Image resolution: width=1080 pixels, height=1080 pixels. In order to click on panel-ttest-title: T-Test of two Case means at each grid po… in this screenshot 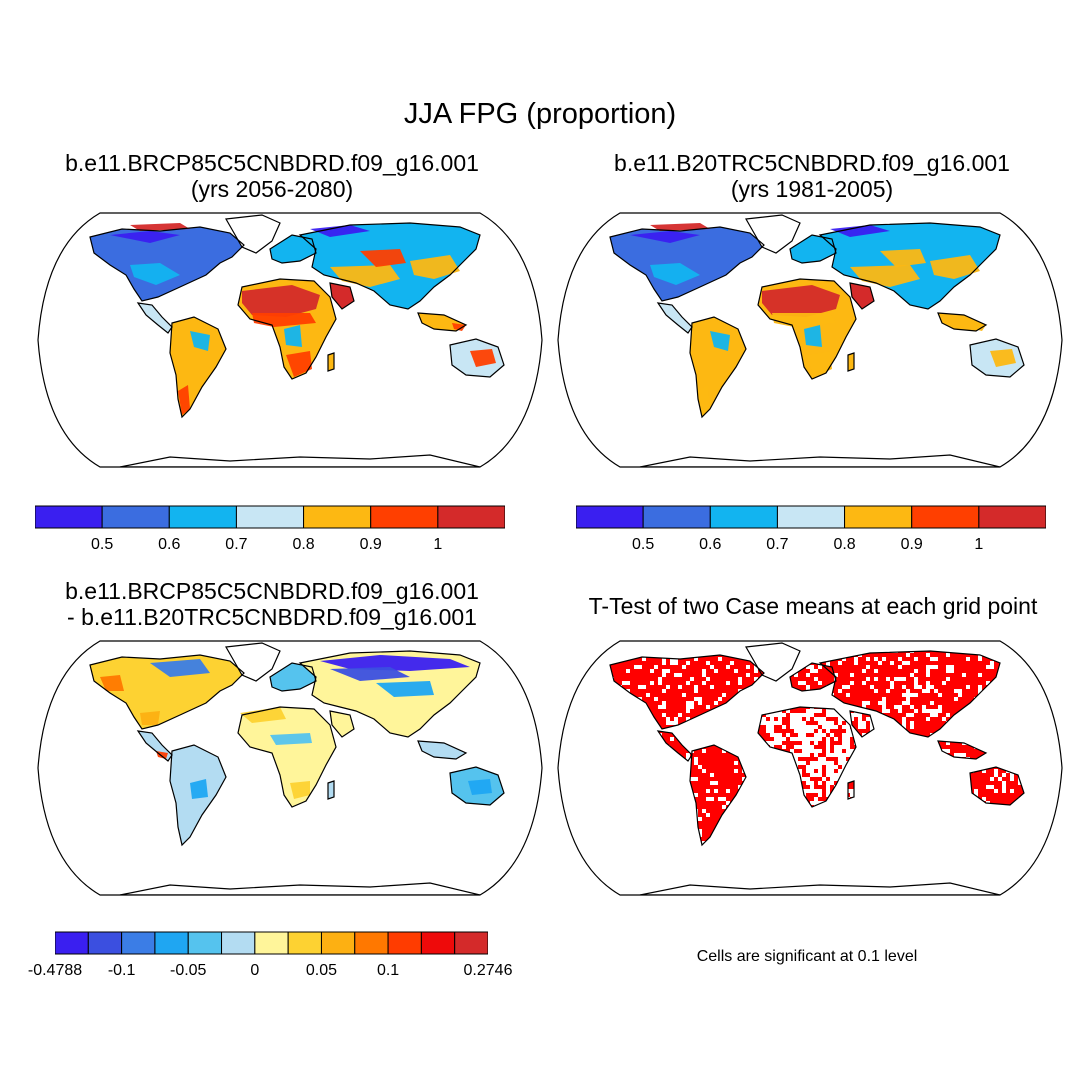, I will do `click(813, 606)`.